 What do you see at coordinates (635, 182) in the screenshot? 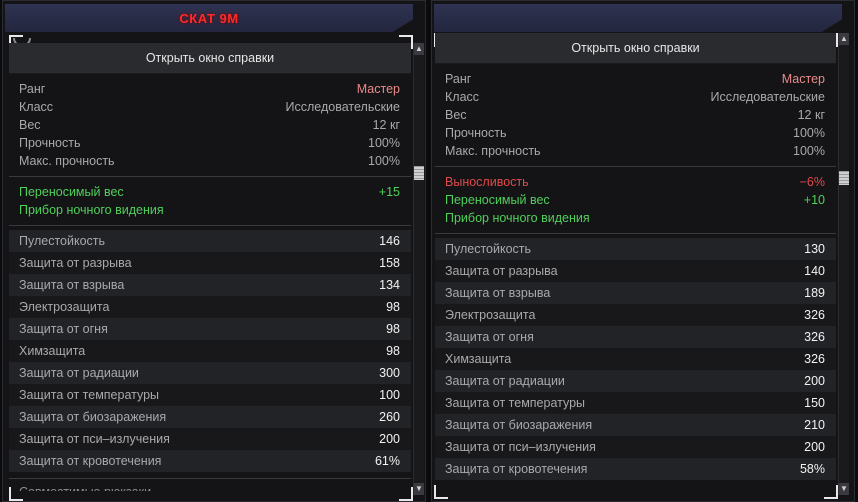
I see `bonus-row: Выносливость −6%` at bounding box center [635, 182].